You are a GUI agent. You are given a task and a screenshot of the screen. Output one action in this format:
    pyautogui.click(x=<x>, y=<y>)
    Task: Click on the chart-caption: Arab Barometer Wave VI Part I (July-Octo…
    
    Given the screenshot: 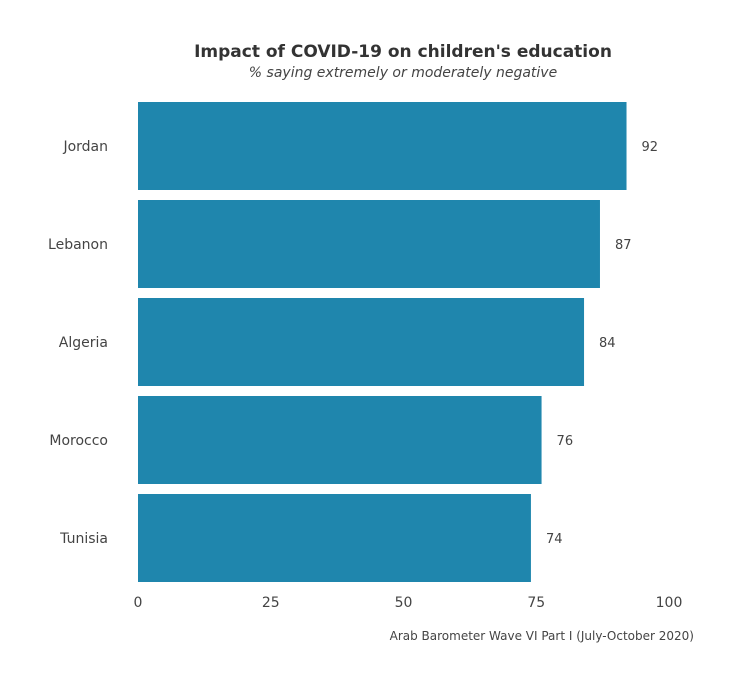 What is the action you would take?
    pyautogui.click(x=542, y=636)
    